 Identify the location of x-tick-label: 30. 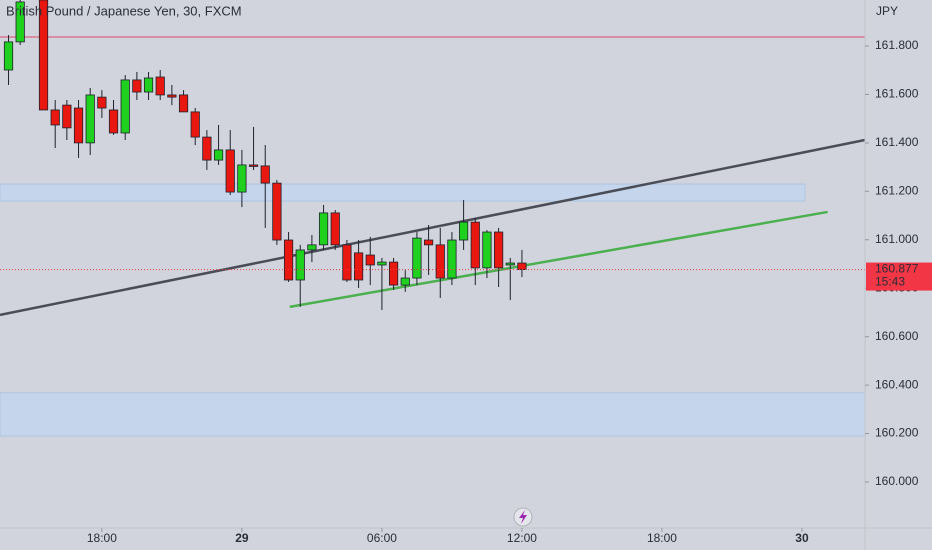
(802, 538).